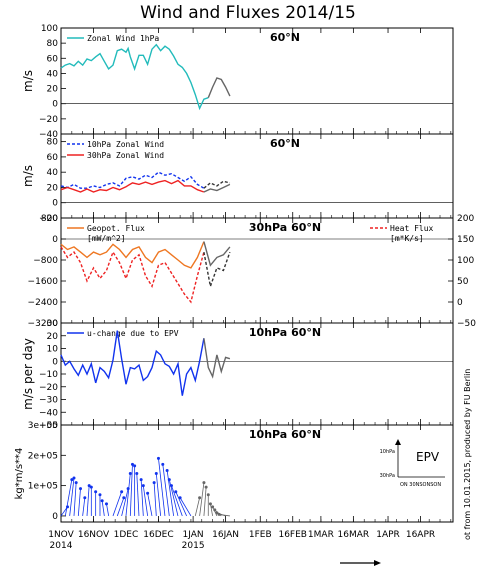 Image resolution: width=496 pixels, height=567 pixels. I want to click on y-axis-label: kg*m/s**4, so click(19, 474).